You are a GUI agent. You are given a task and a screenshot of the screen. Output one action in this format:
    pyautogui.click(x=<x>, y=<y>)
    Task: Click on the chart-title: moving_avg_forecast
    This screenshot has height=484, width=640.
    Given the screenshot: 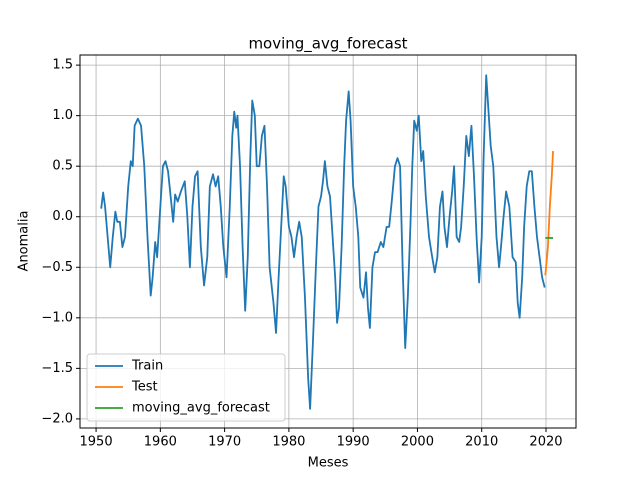 What is the action you would take?
    pyautogui.click(x=327, y=44)
    